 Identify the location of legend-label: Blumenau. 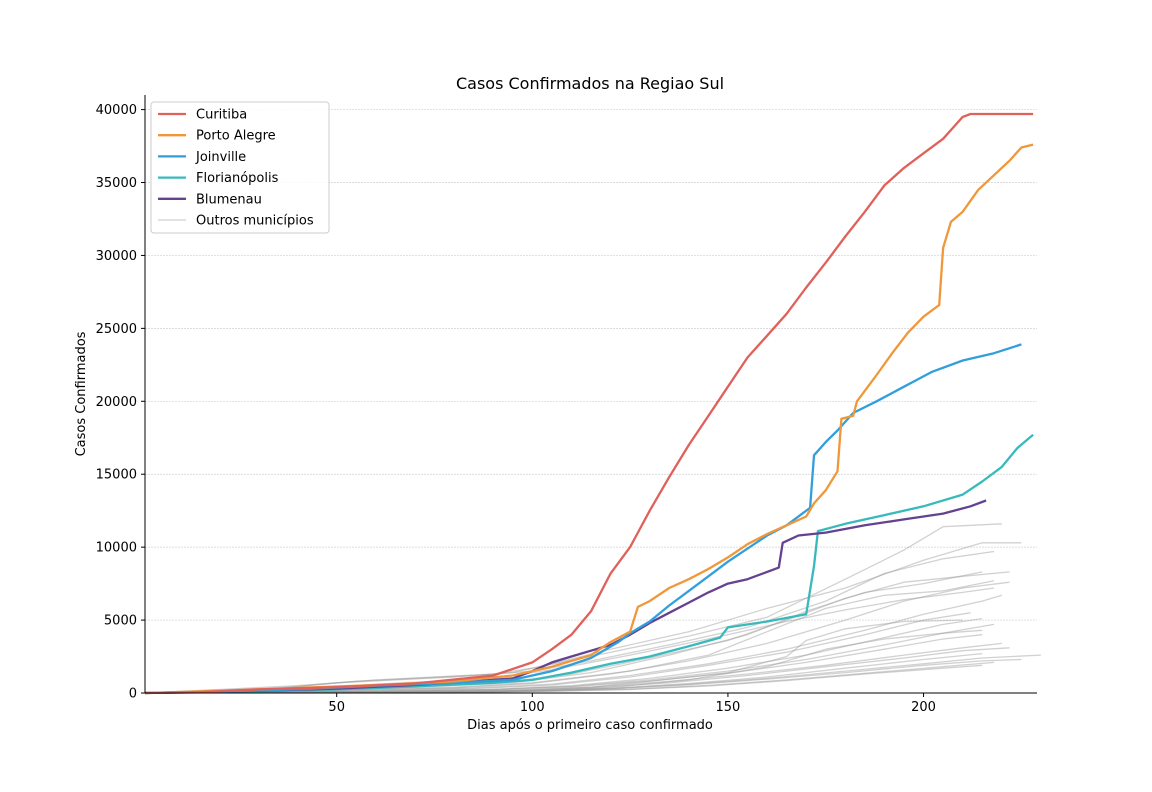
(229, 199).